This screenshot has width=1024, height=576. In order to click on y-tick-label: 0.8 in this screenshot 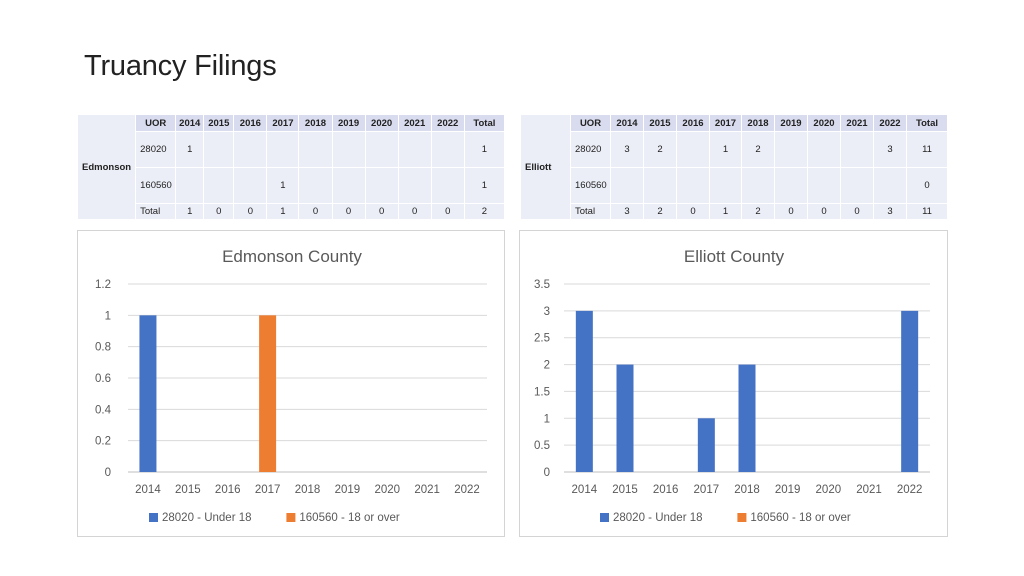, I will do `click(103, 348)`.